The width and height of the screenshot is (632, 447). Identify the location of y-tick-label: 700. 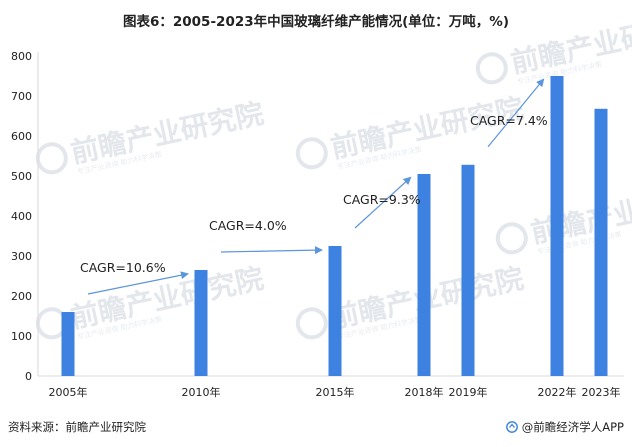
(21, 96).